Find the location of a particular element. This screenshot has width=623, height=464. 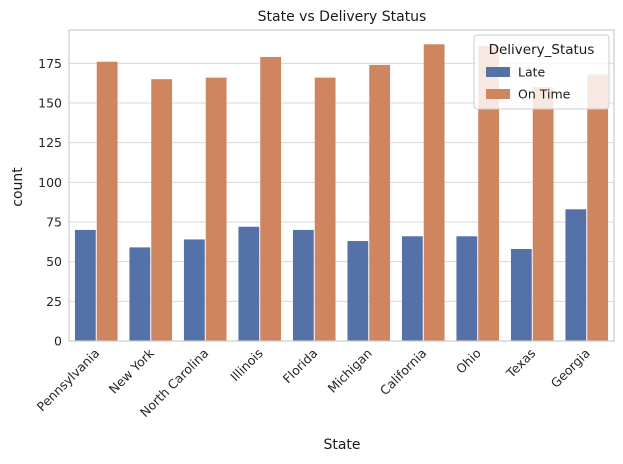

x-tick-label: Michigan is located at coordinates (350, 371).